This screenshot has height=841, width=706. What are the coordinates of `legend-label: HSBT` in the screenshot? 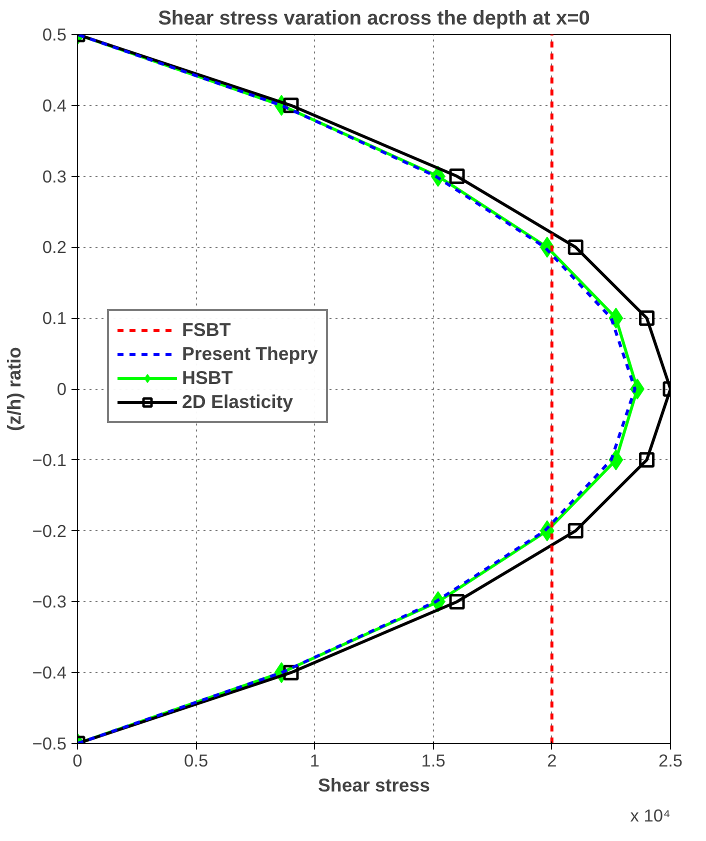 It's located at (207, 378).